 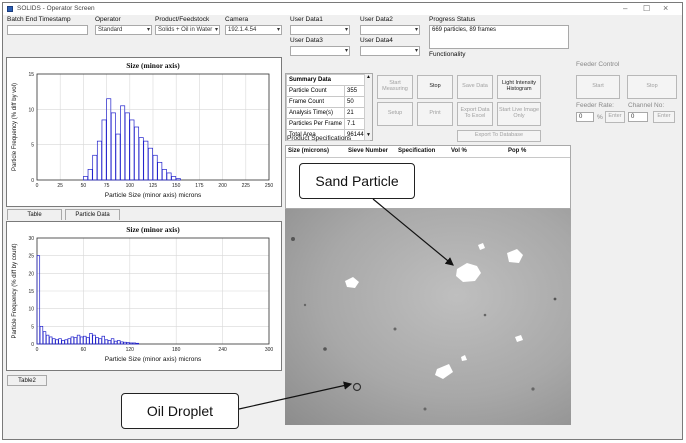 I want to click on y-tick-label: 0, so click(x=32, y=345).